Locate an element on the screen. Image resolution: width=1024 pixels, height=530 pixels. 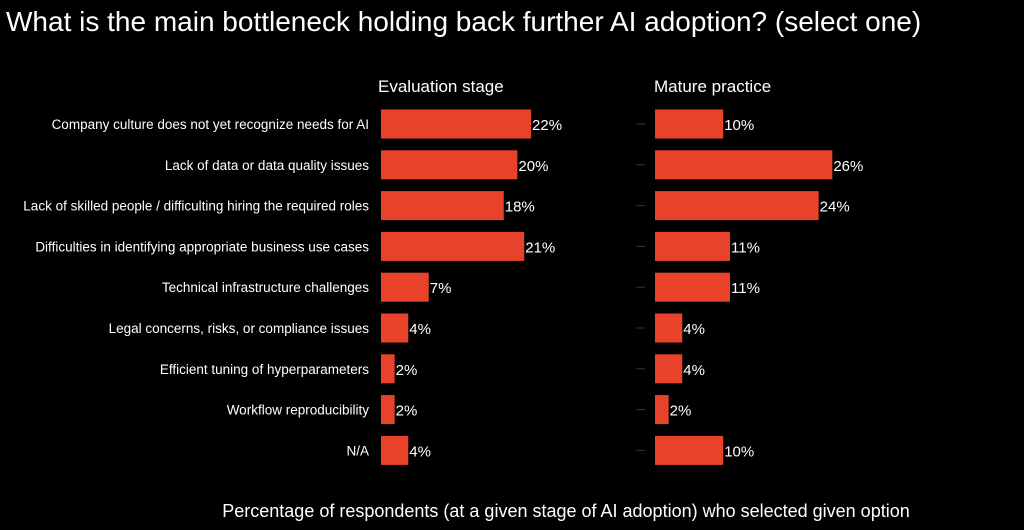
category-label: Workflow reproducibility is located at coordinates (298, 410).